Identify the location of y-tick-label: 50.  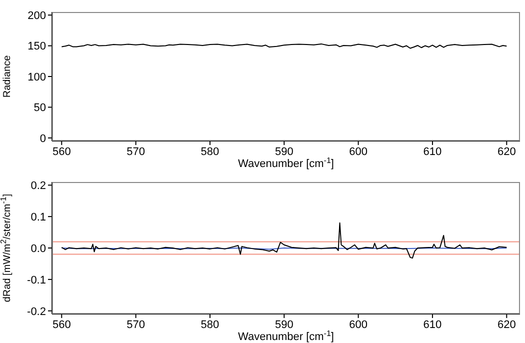
(40, 108).